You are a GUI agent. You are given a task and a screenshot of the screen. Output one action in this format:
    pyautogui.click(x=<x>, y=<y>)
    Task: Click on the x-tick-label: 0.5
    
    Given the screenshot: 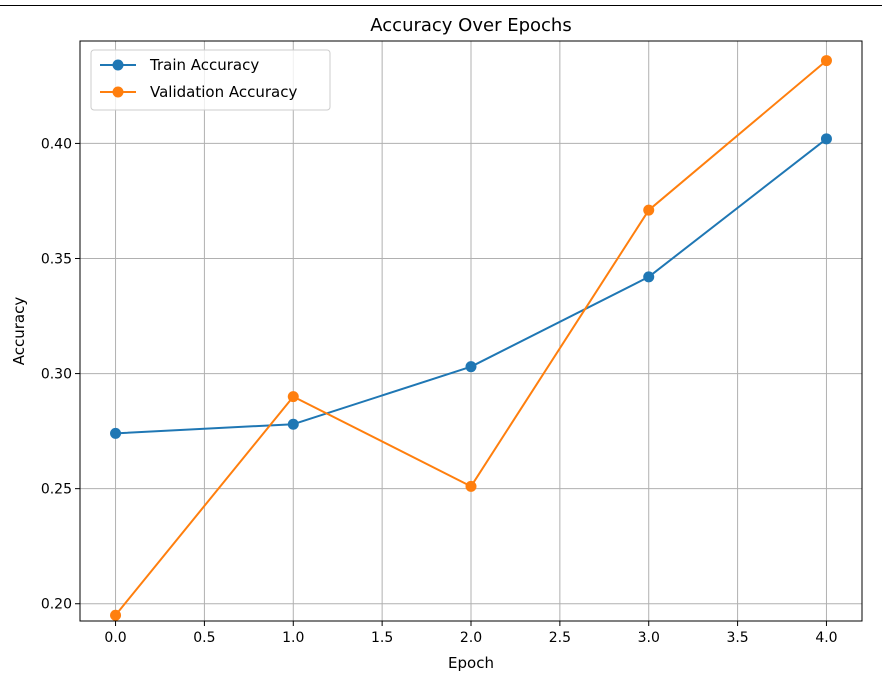 What is the action you would take?
    pyautogui.click(x=204, y=638)
    